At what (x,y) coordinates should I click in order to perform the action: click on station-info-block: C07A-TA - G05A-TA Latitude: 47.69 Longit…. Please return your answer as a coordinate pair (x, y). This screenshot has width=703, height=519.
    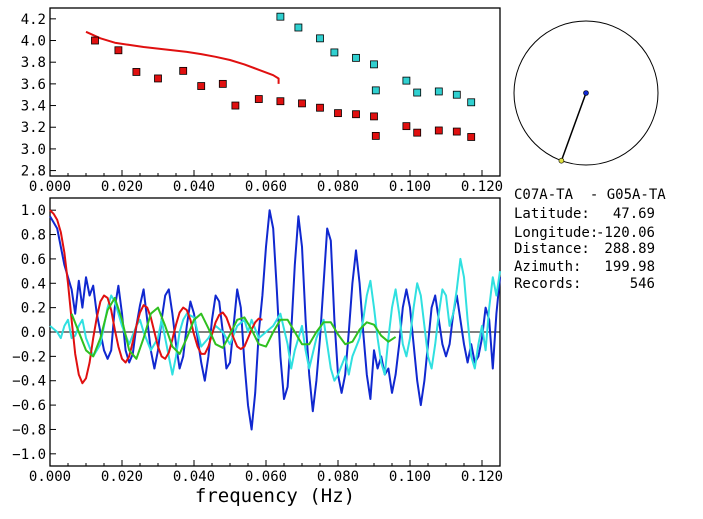
    Looking at the image, I should click on (590, 239).